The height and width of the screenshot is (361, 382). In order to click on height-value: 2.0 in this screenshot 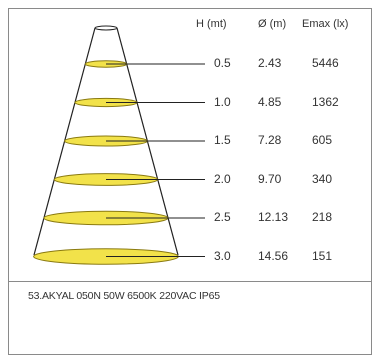, I will do `click(222, 178)`.